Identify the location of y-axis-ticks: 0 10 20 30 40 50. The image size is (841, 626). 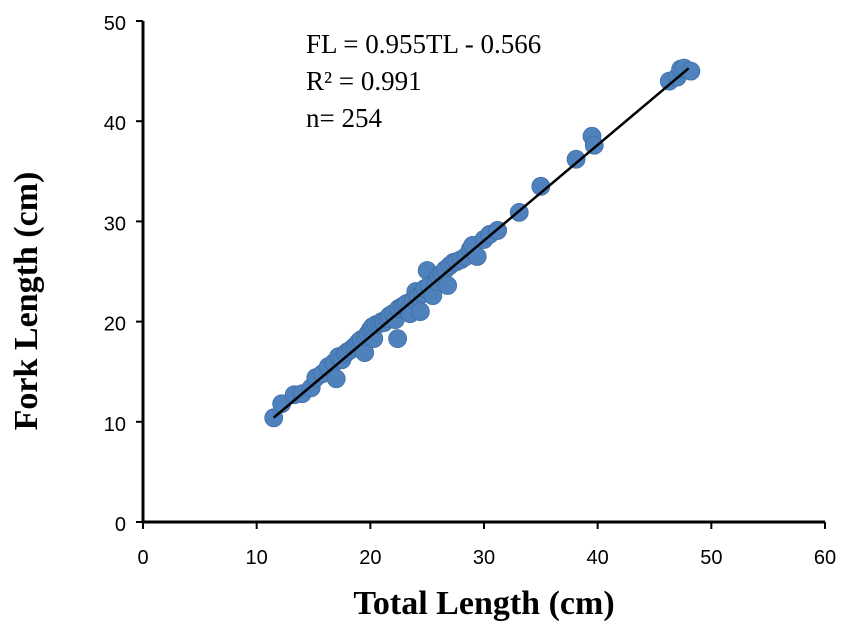
(123, 274).